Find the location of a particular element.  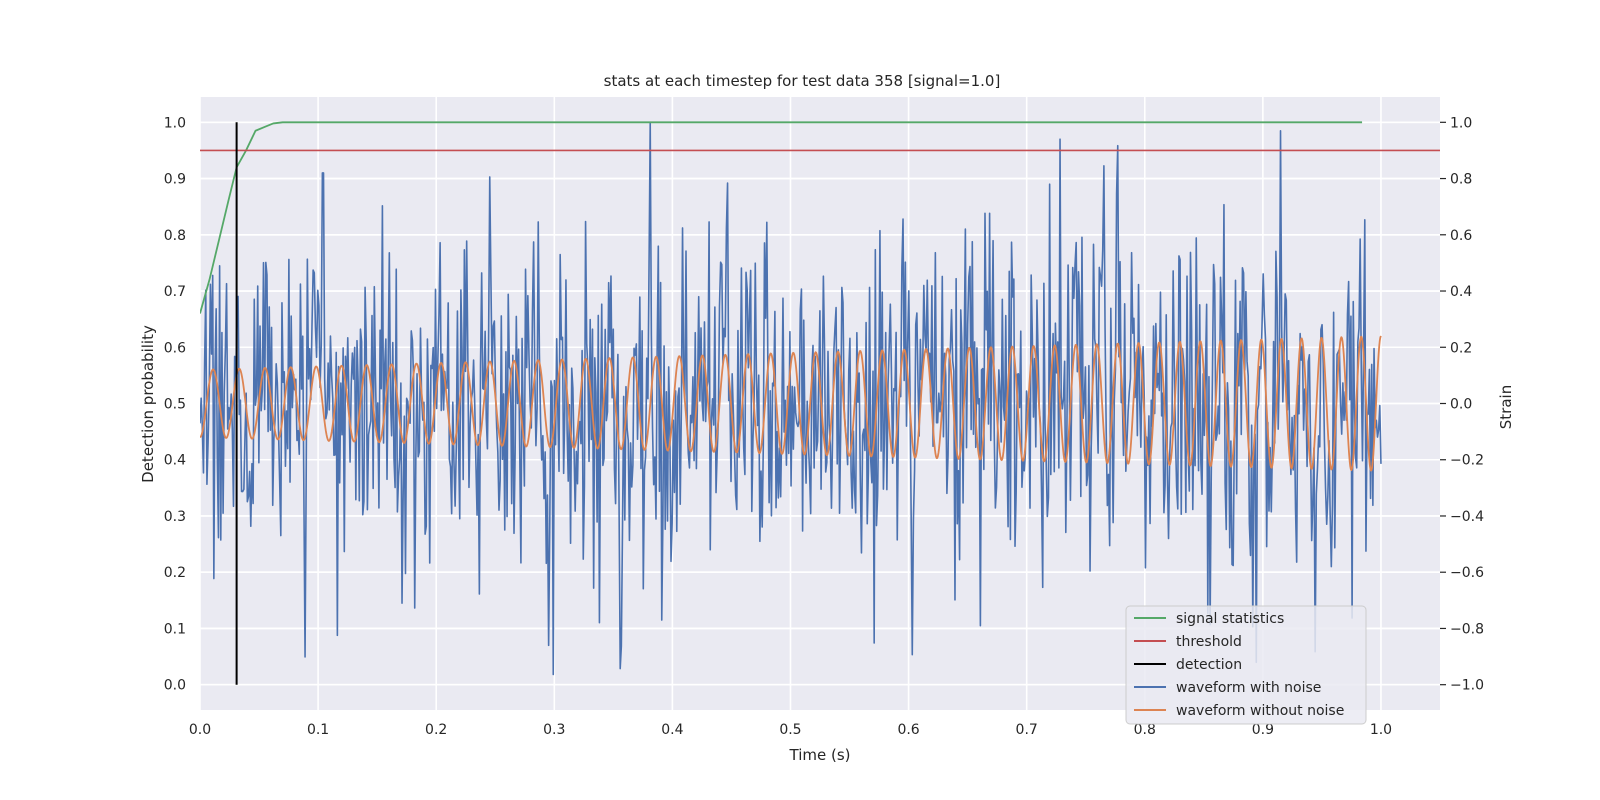

legend-label: waveform with noise is located at coordinates (1248, 688).